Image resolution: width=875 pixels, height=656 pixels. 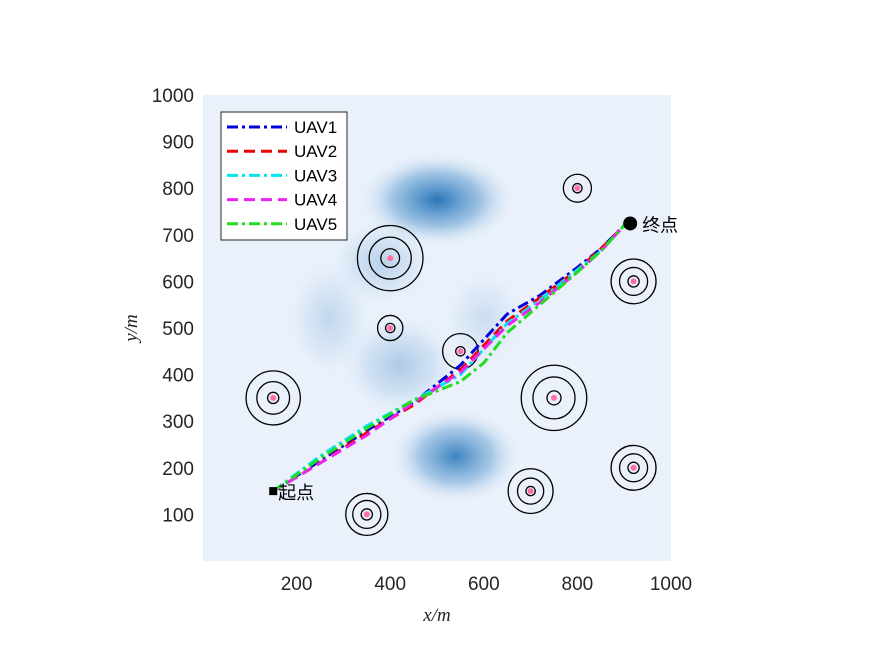 I want to click on legend-label: UAV2, so click(x=315, y=151).